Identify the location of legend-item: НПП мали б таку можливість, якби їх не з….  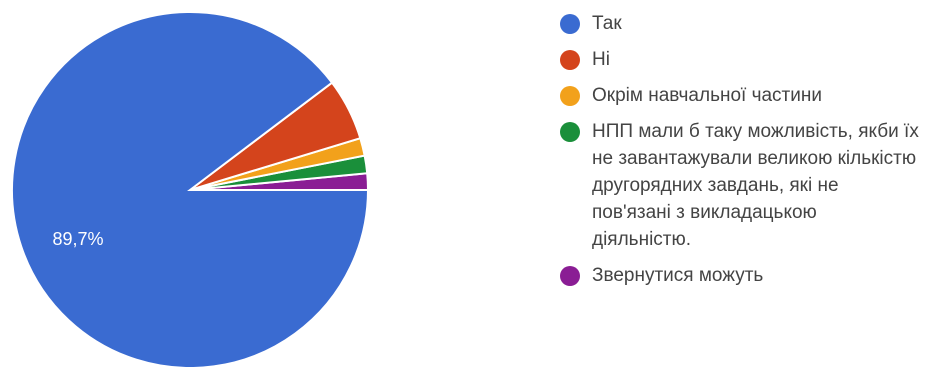
(740, 185).